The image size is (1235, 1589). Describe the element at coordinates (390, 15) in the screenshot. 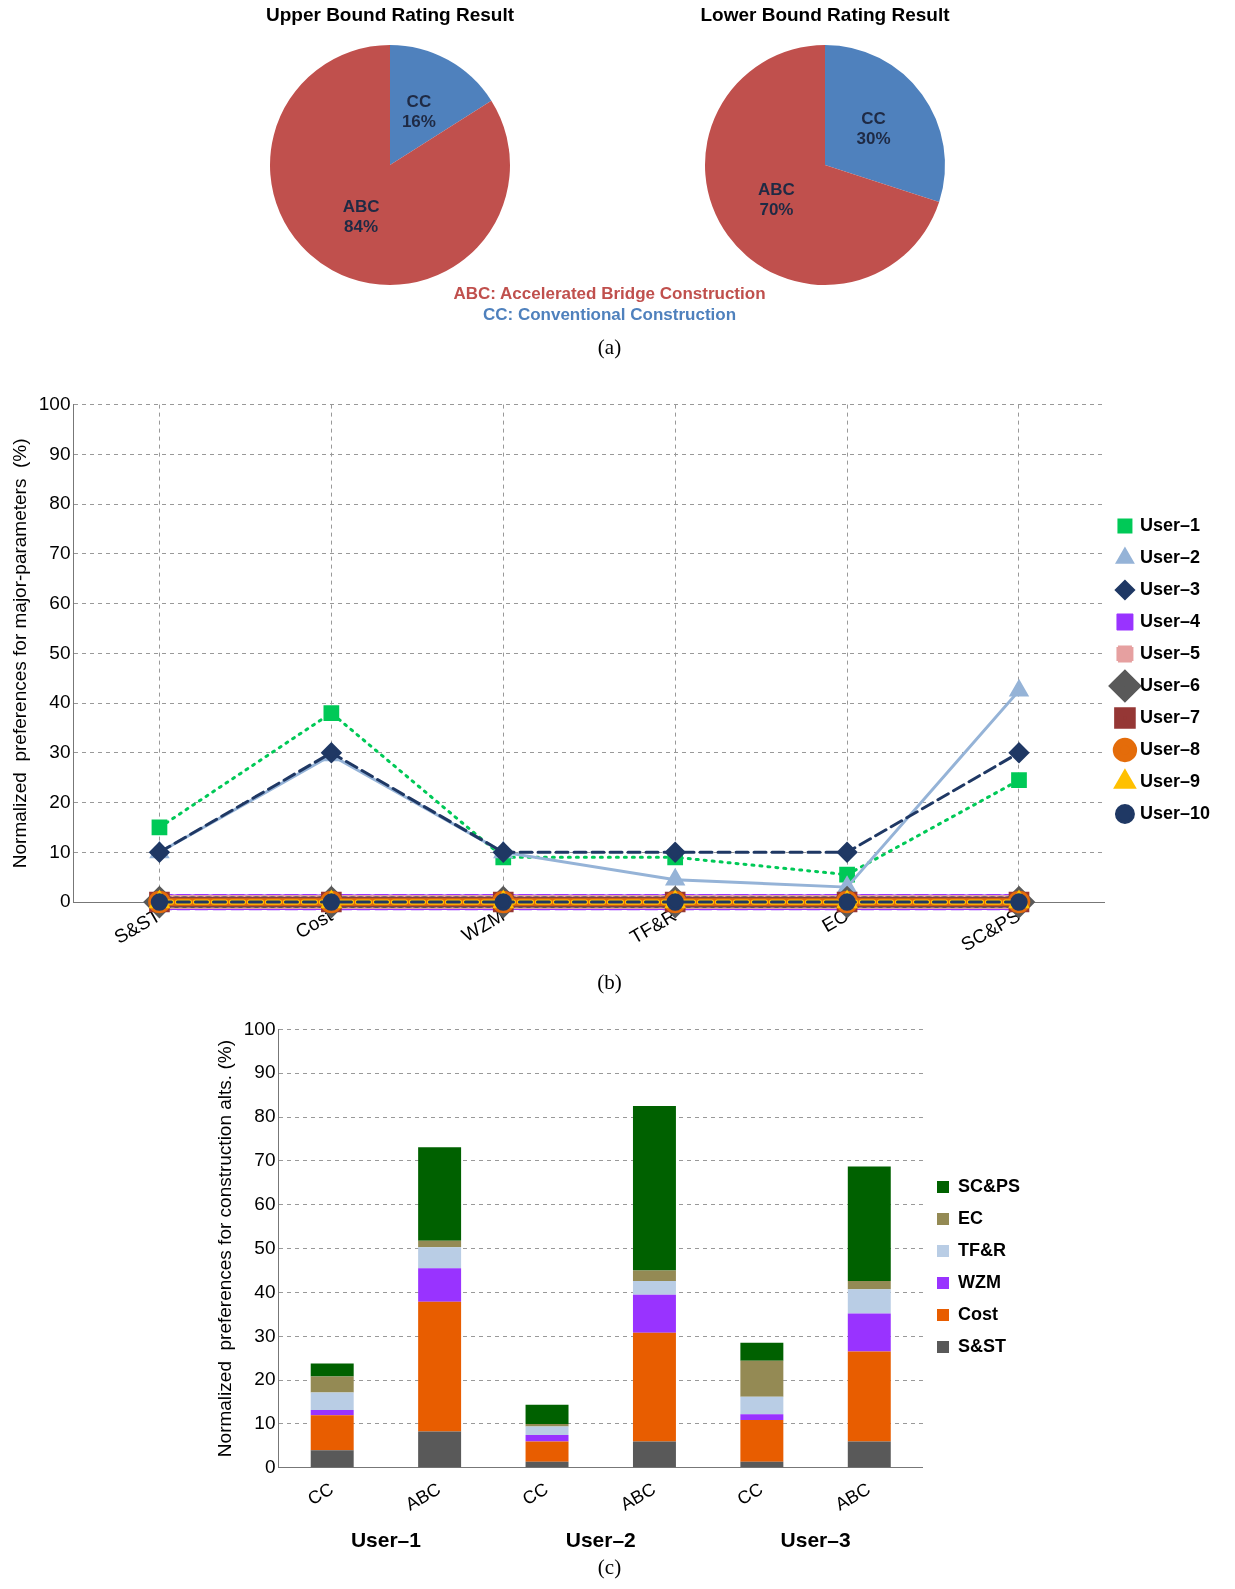

I see `chart-title: Upper Bound Rating Result` at that location.